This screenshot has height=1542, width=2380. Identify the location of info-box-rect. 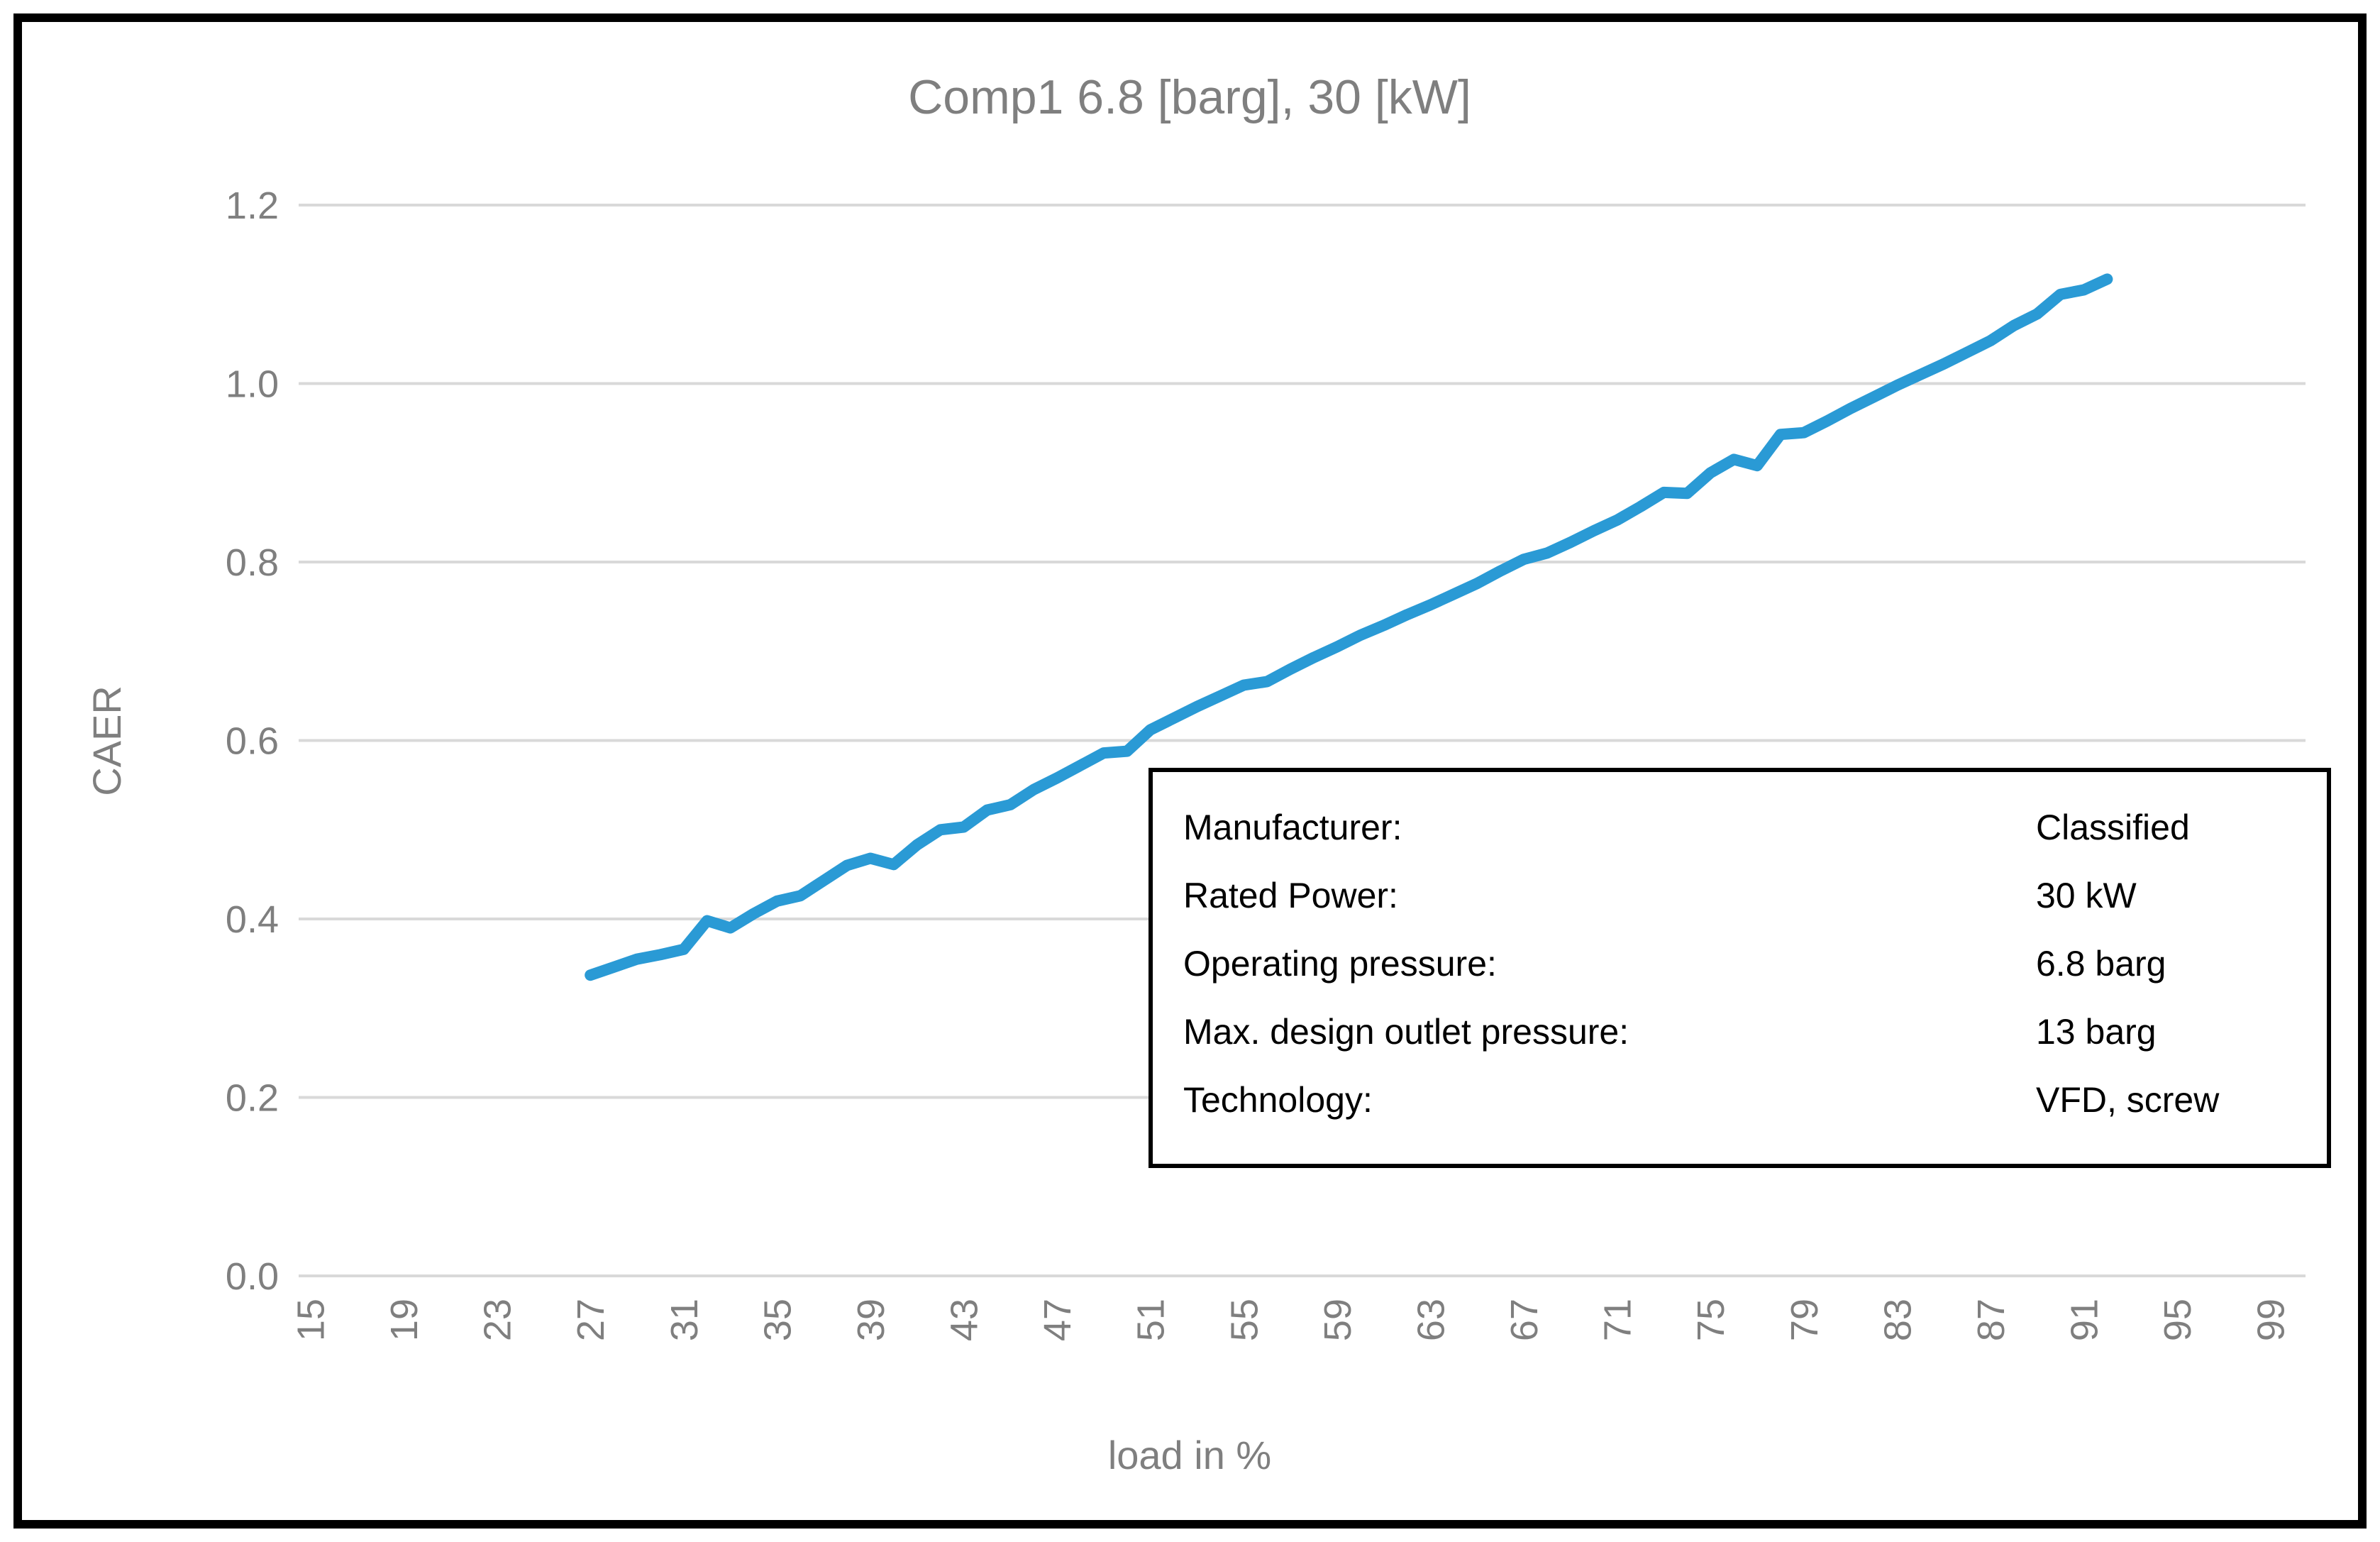
(1740, 968).